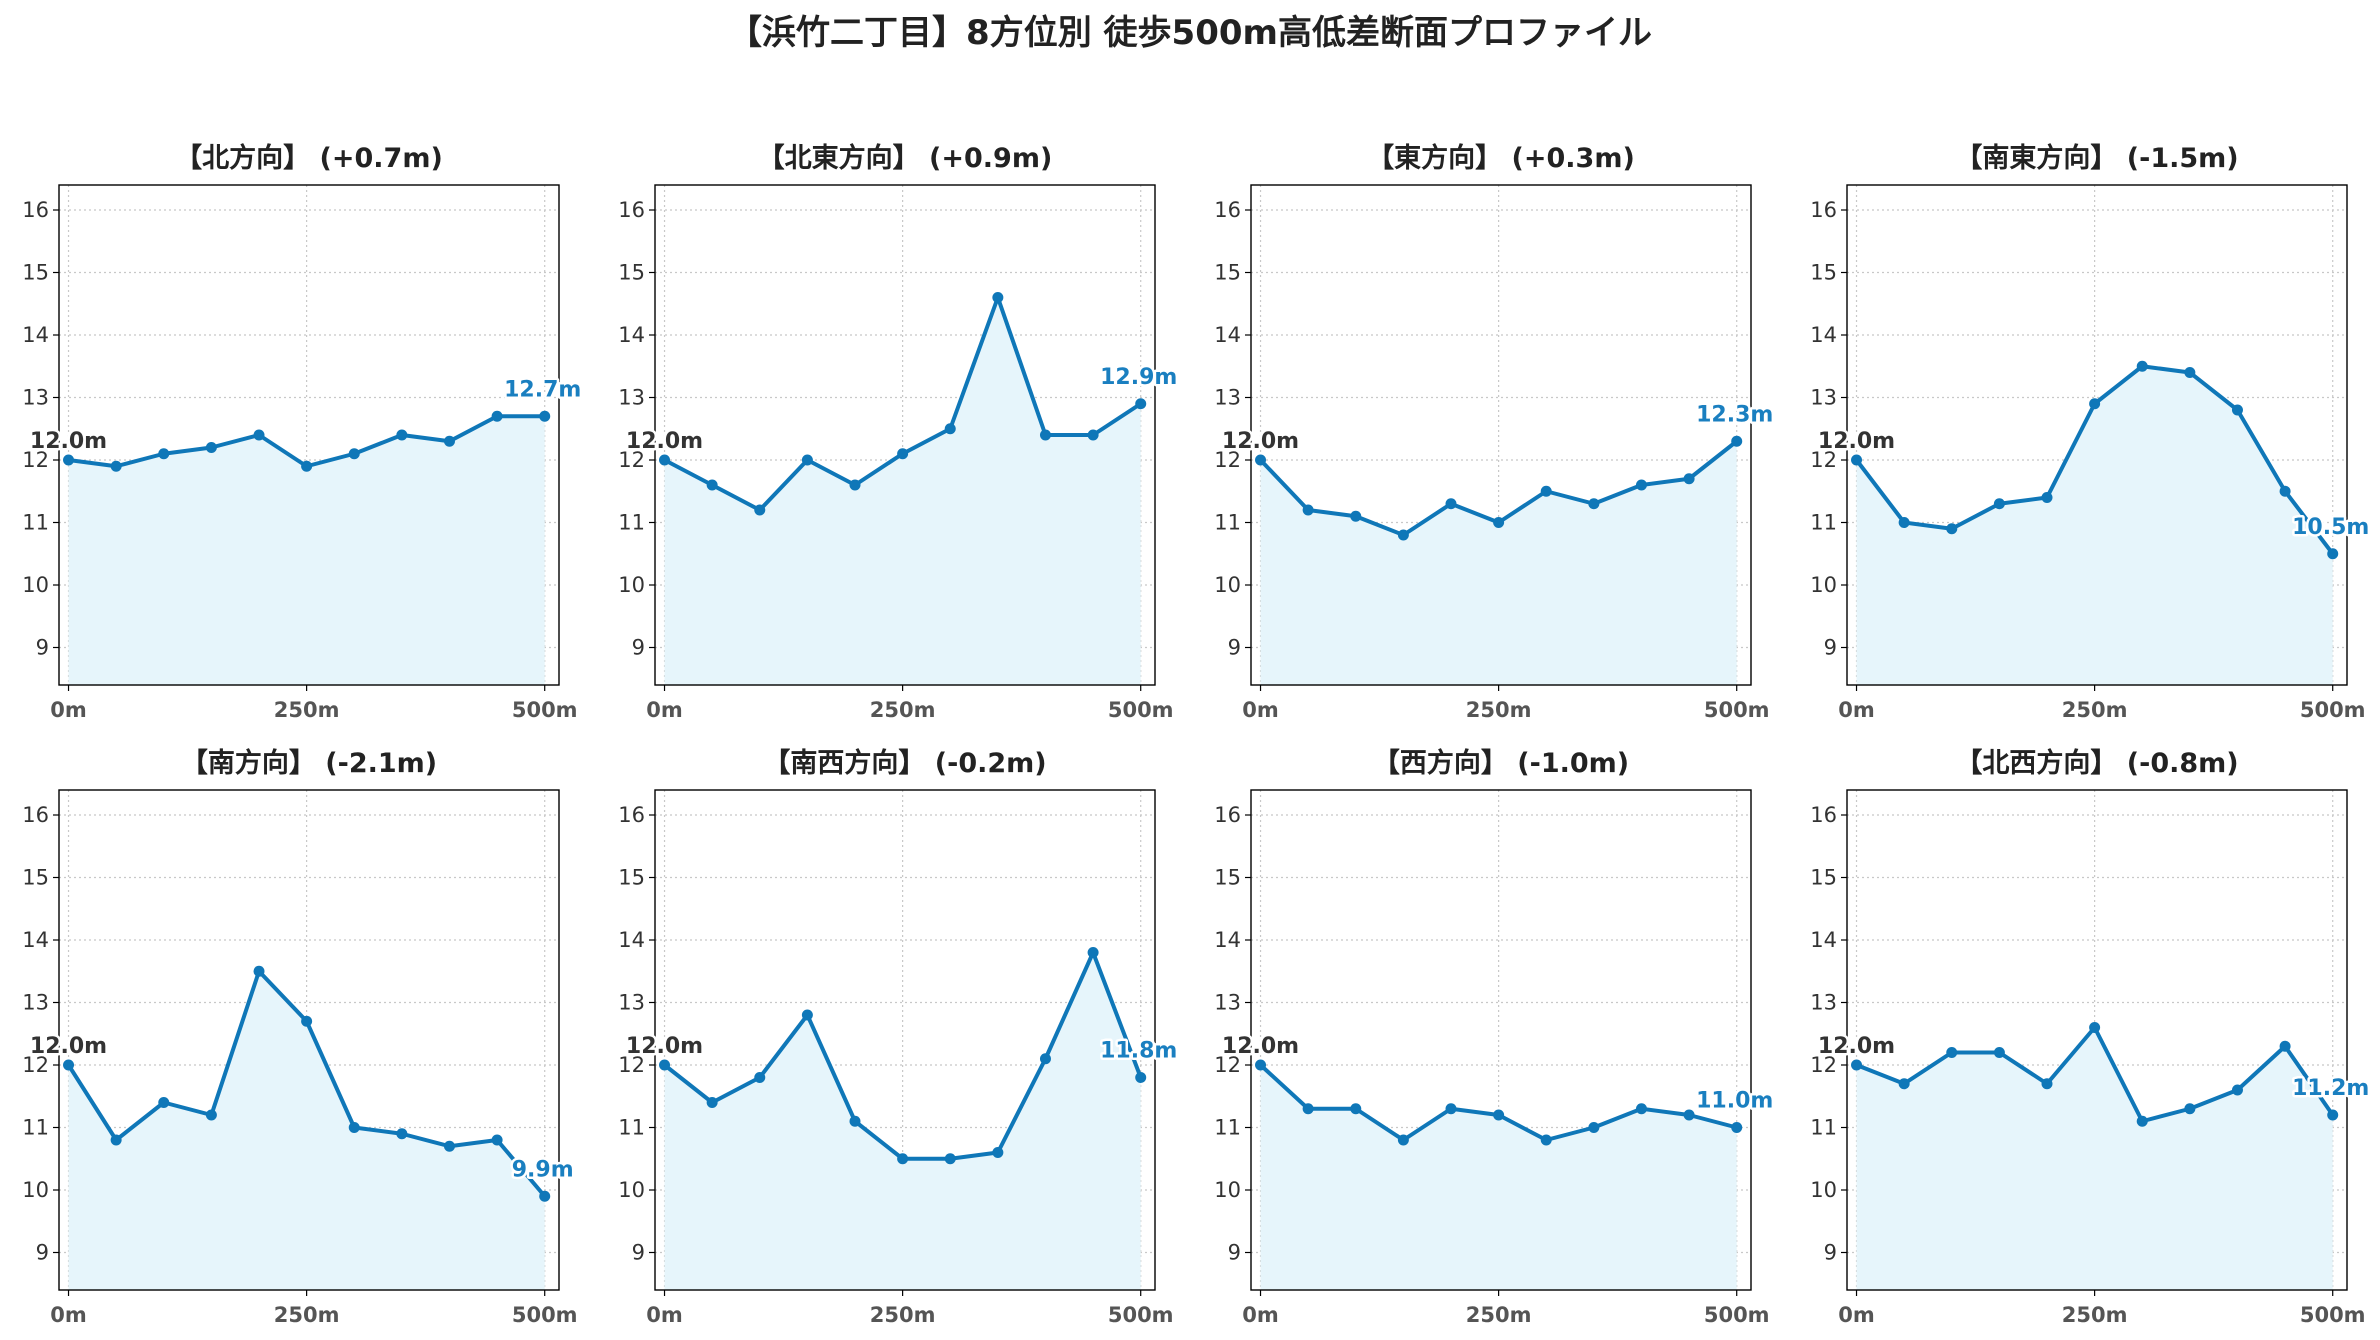 This screenshot has height=1340, width=2380. Describe the element at coordinates (1190, 33) in the screenshot. I see `figure-title: 【浜竹二丁目】8方位別 徒歩500m高低差断面プロファイル` at that location.